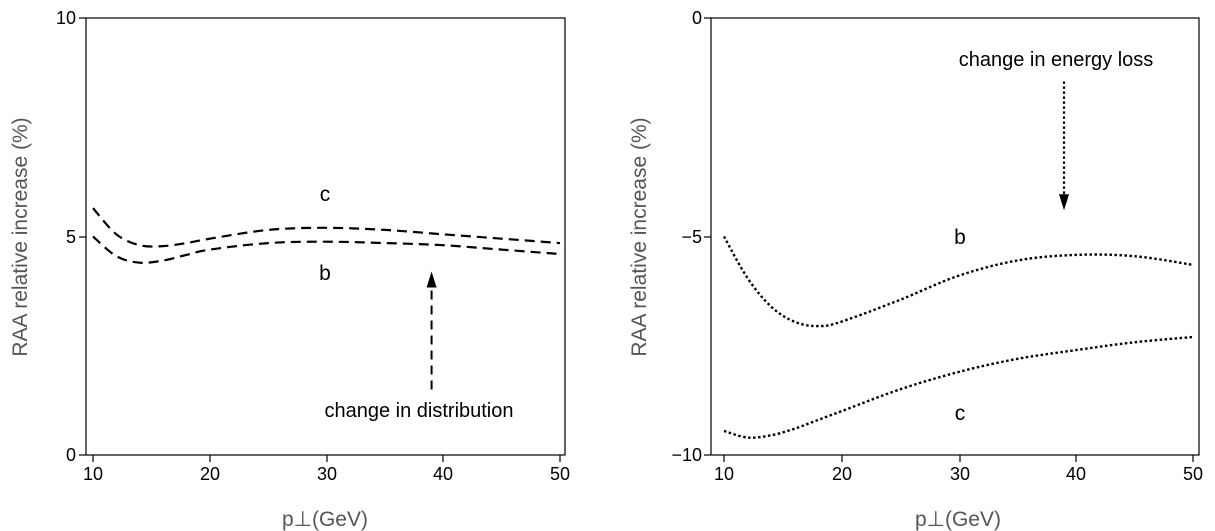  I want to click on left-xtick-label: 10, so click(93, 474).